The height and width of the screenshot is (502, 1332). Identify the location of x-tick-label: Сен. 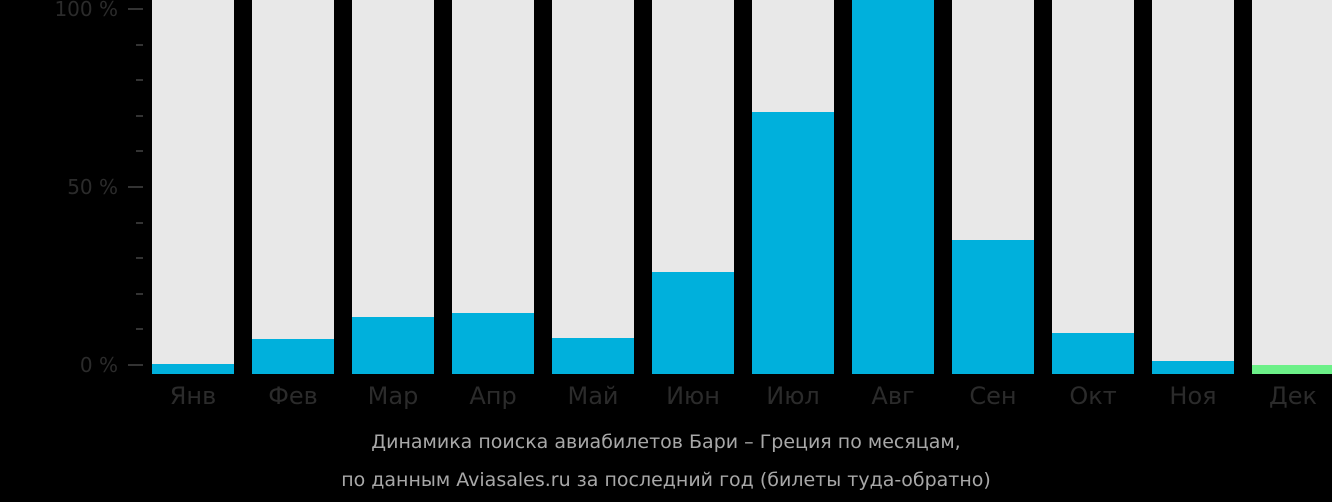
(993, 396).